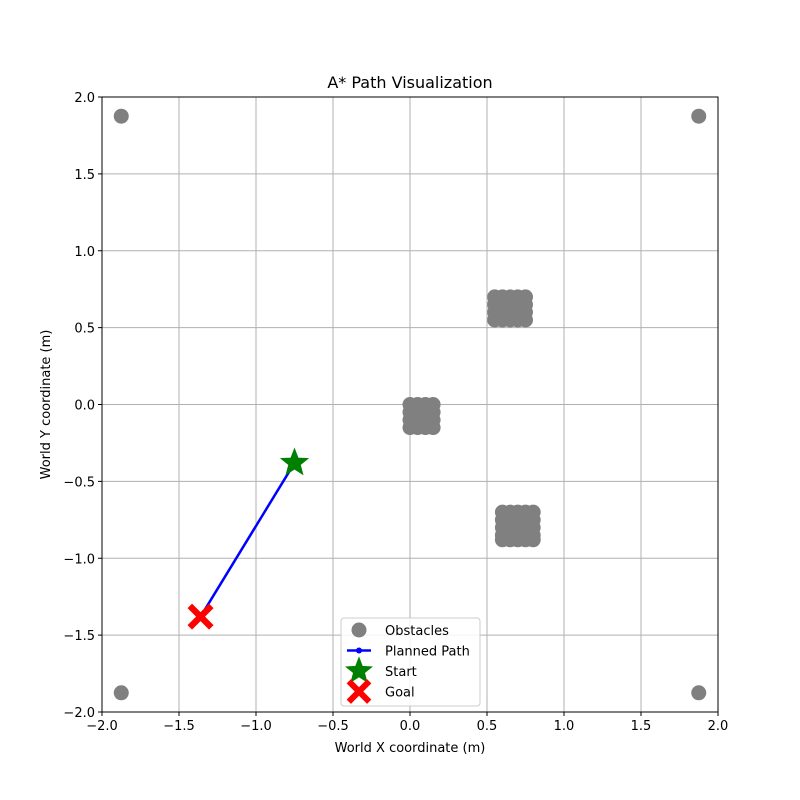 The image size is (800, 800). I want to click on legend-box, so click(410, 662).